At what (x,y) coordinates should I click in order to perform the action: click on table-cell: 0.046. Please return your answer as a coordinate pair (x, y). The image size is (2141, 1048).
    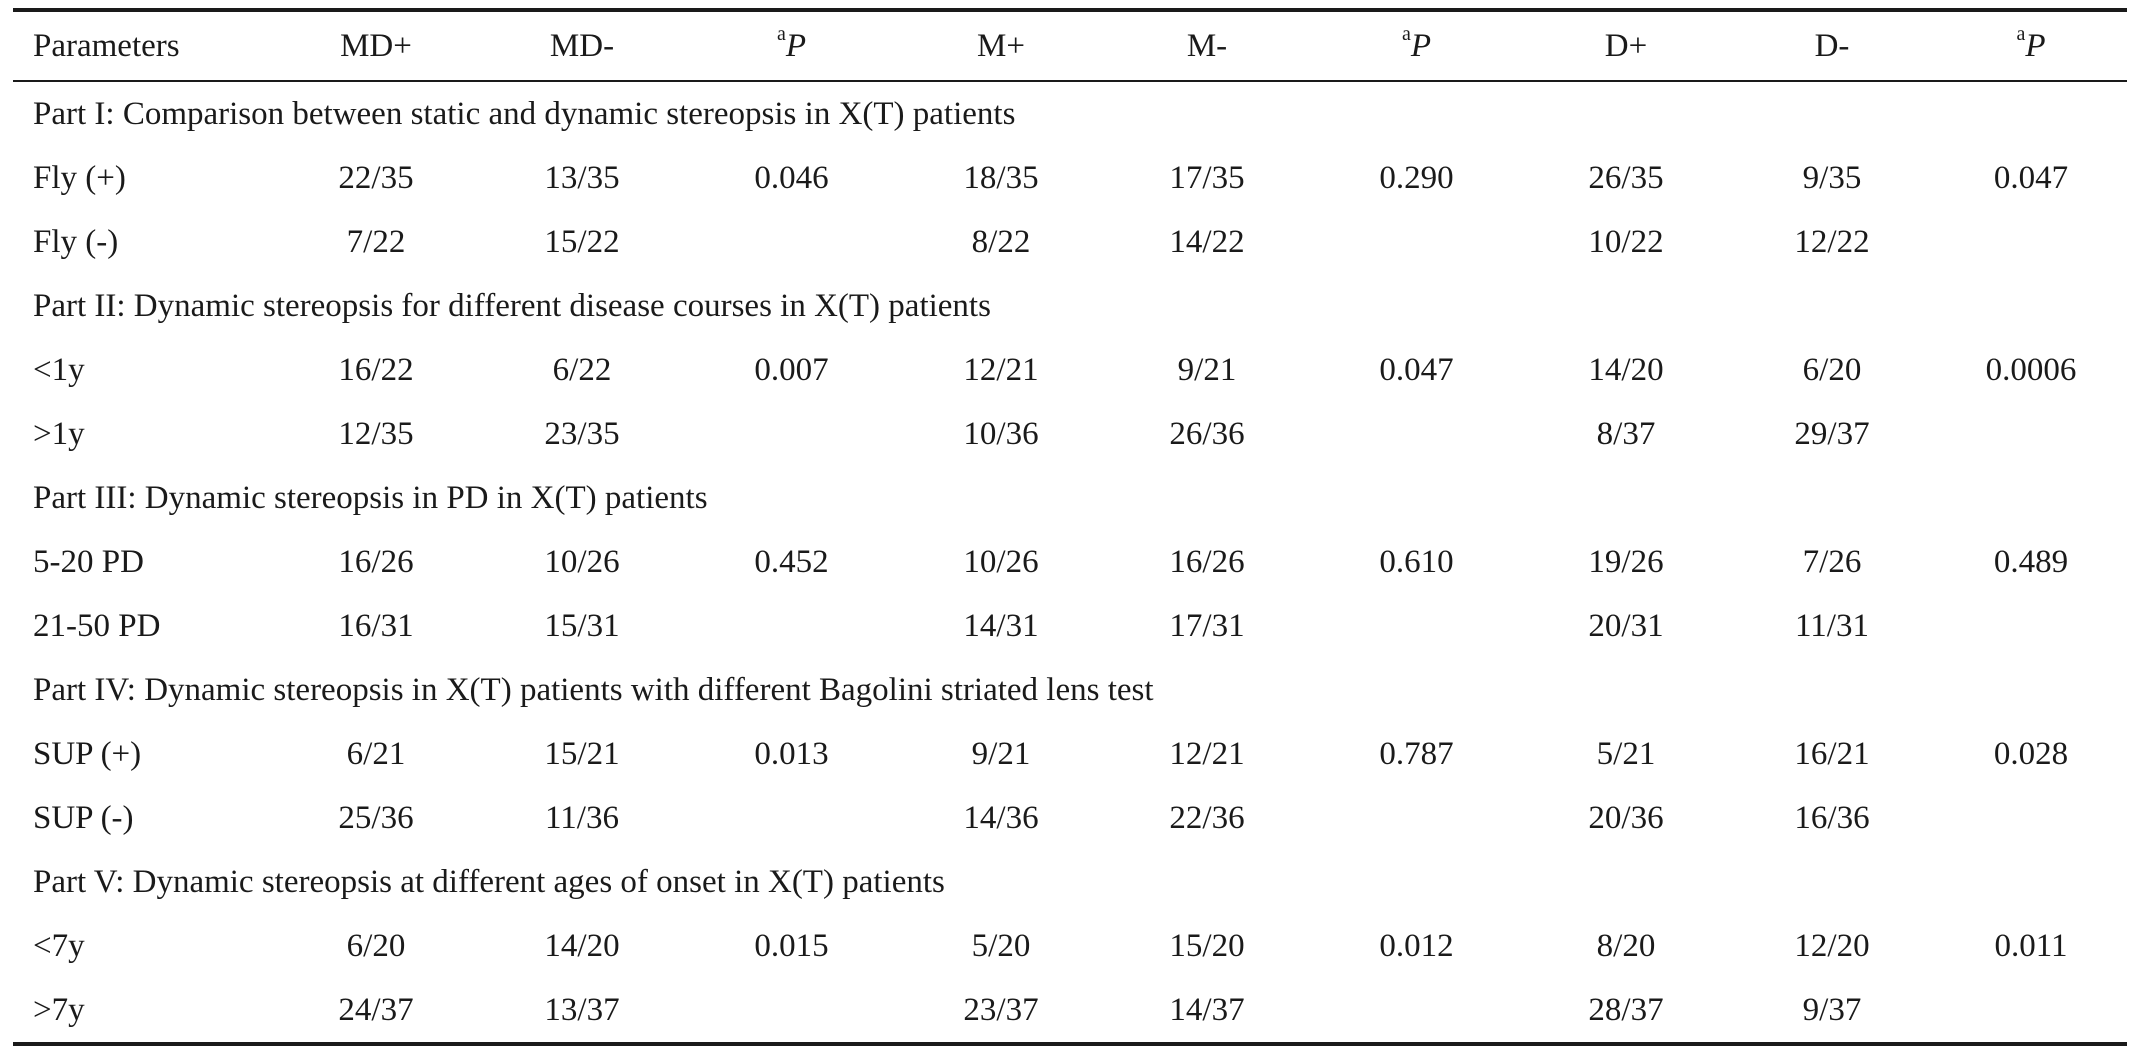
    Looking at the image, I should click on (791, 177).